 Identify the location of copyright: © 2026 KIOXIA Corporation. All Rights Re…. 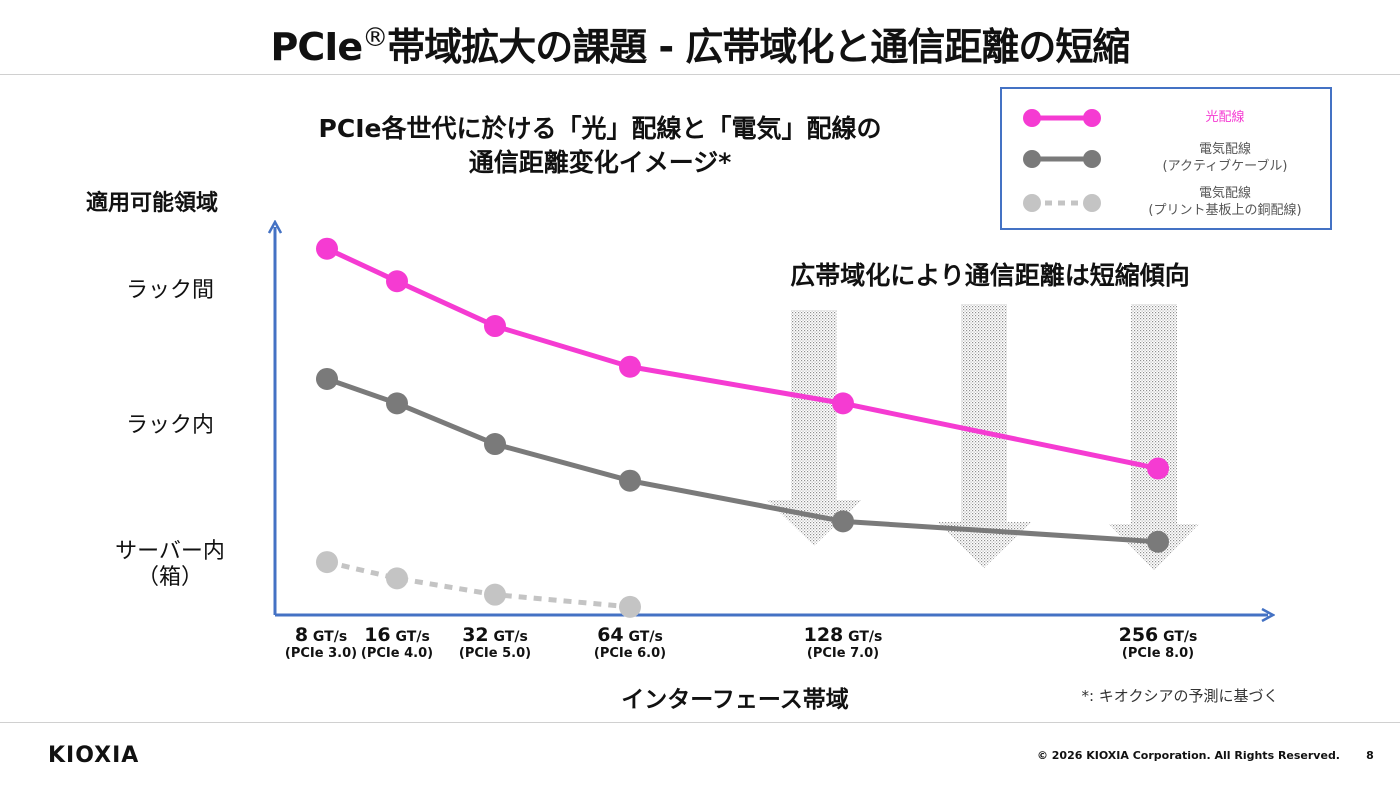
(1188, 755).